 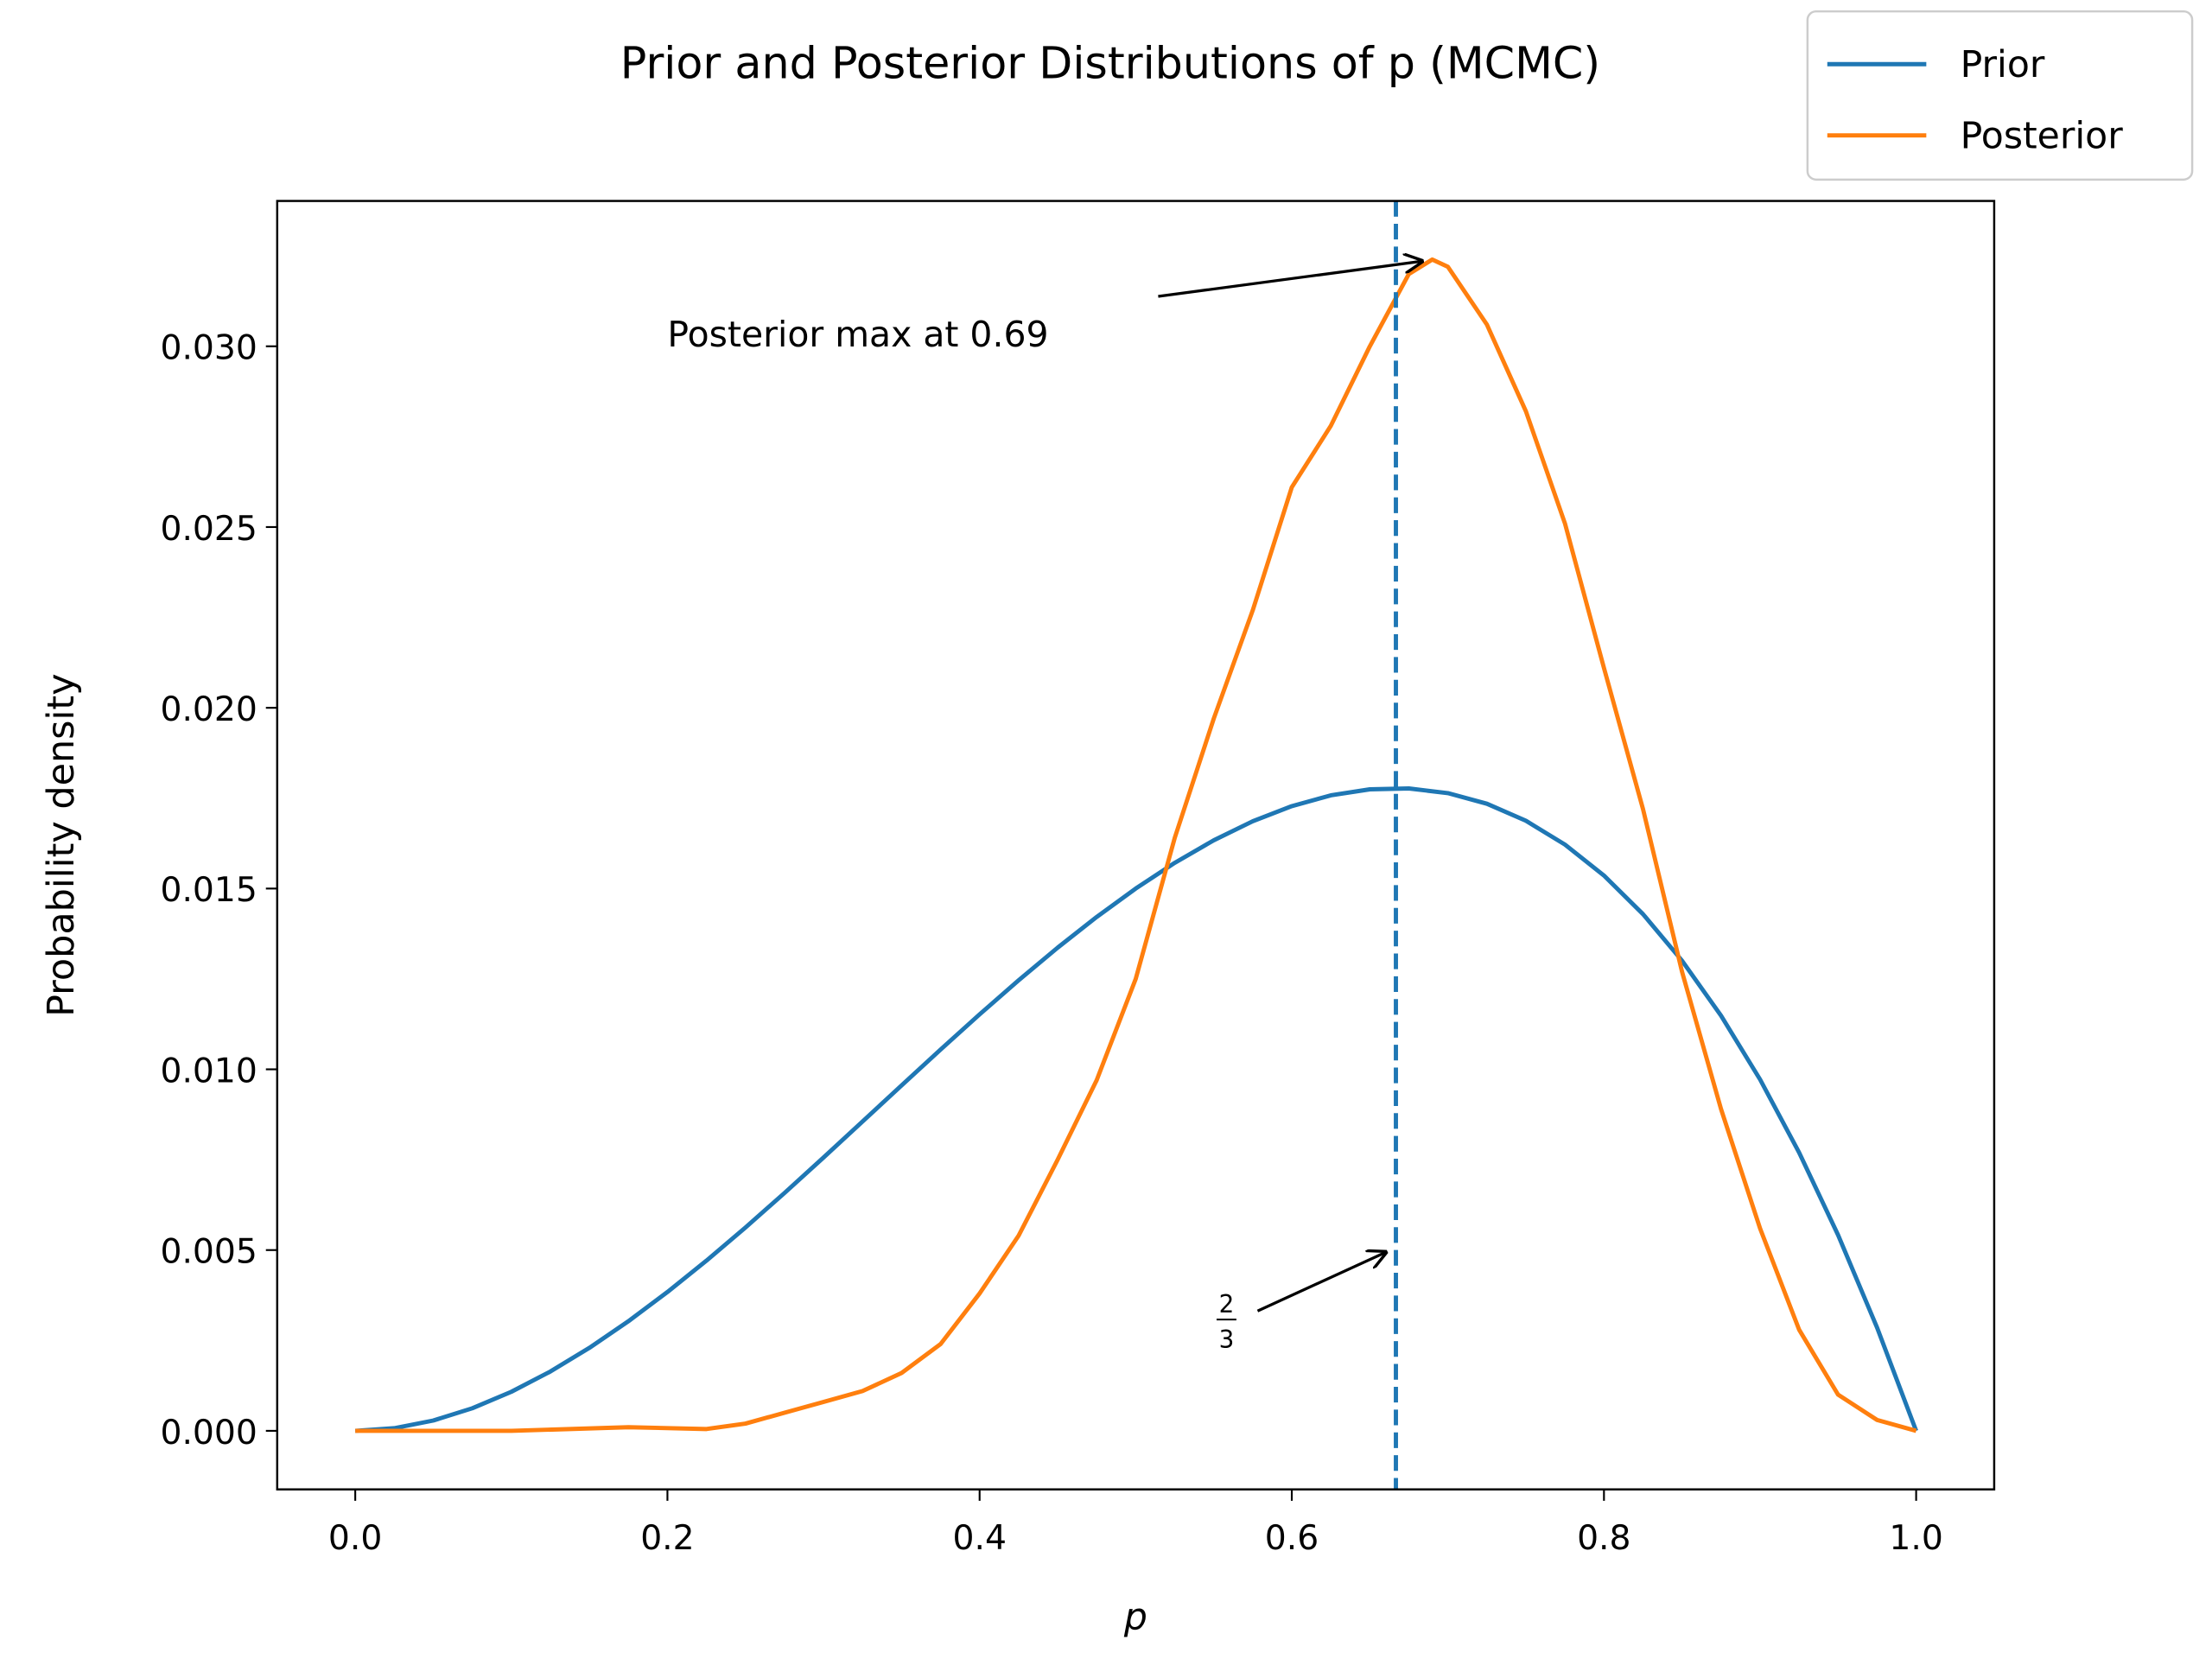 What do you see at coordinates (1227, 1339) in the screenshot?
I see `annotation-denominator: 3` at bounding box center [1227, 1339].